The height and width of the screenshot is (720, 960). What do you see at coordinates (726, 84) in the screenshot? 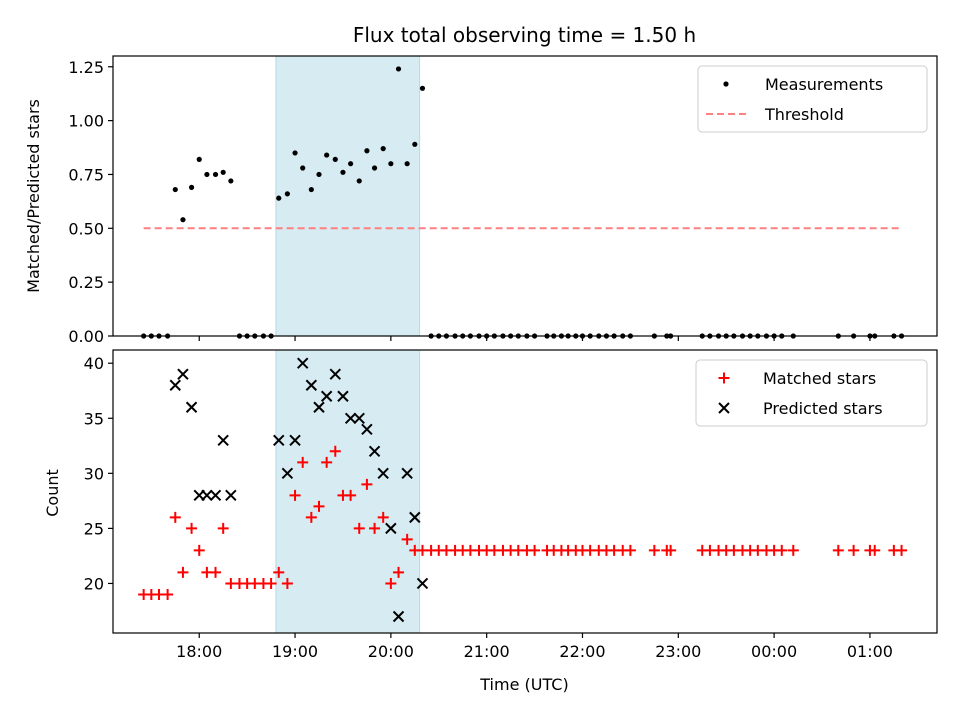
I see `top-legend-marker` at bounding box center [726, 84].